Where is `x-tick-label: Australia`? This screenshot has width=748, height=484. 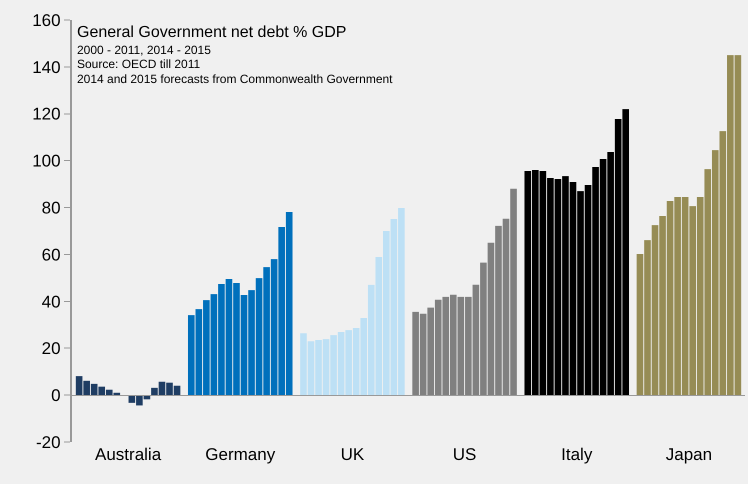
x-tick-label: Australia is located at coordinates (128, 454).